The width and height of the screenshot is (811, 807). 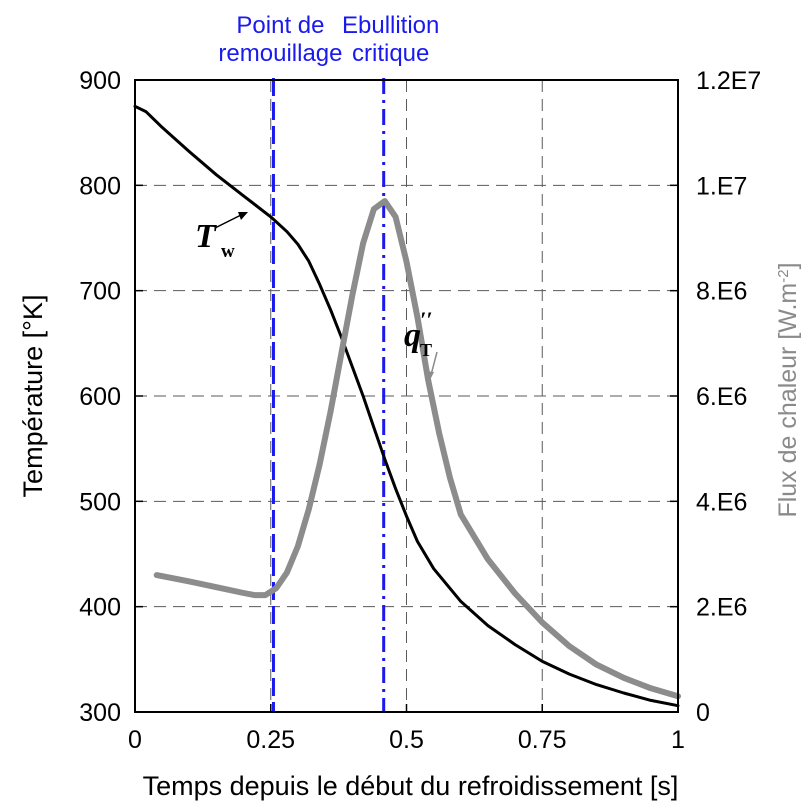 I want to click on y-tick-label: 400, so click(x=100, y=608).